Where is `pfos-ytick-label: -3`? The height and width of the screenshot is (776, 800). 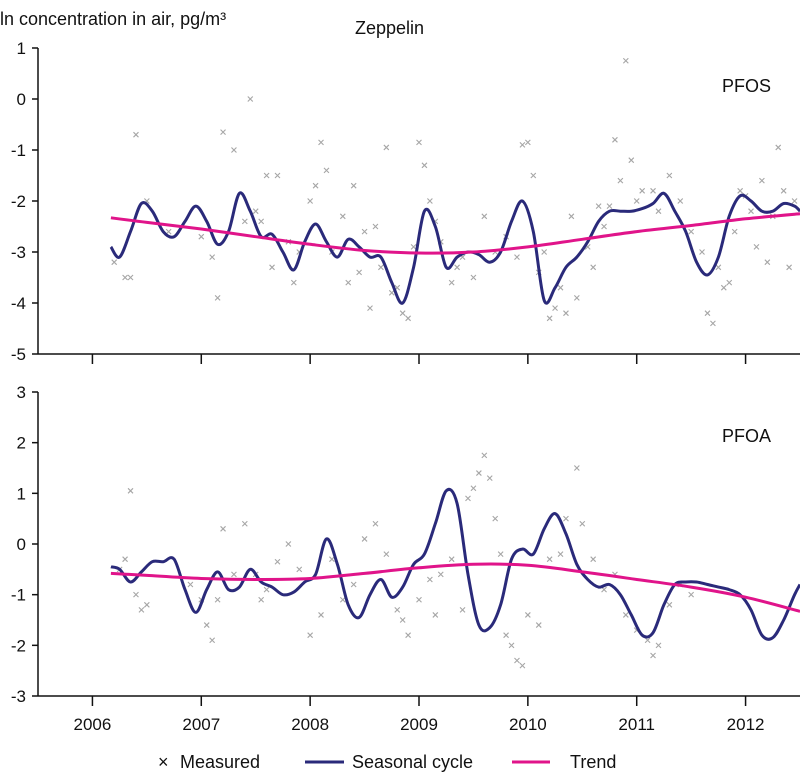
pfos-ytick-label: -3 is located at coordinates (18, 252).